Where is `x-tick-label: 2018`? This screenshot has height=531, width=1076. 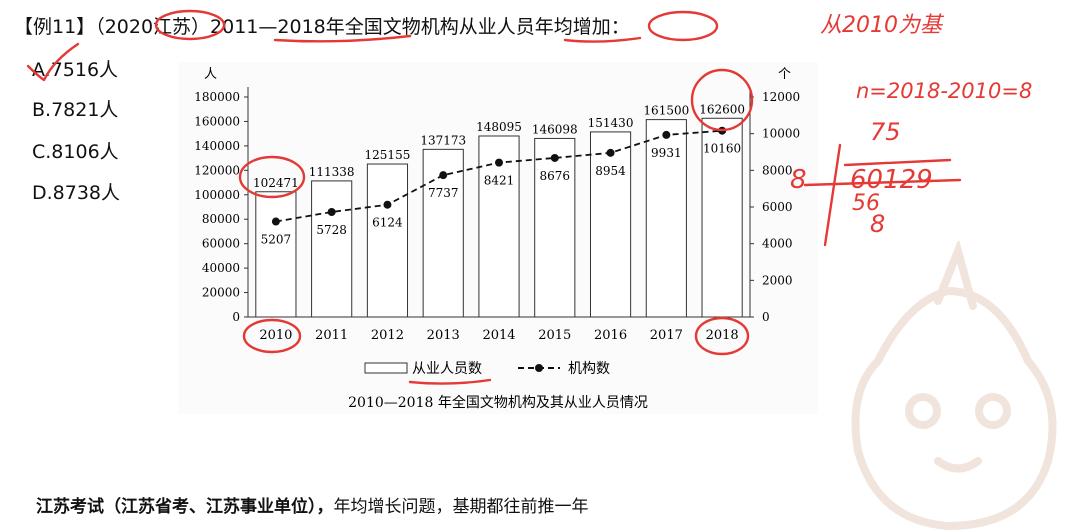
x-tick-label: 2018 is located at coordinates (722, 335).